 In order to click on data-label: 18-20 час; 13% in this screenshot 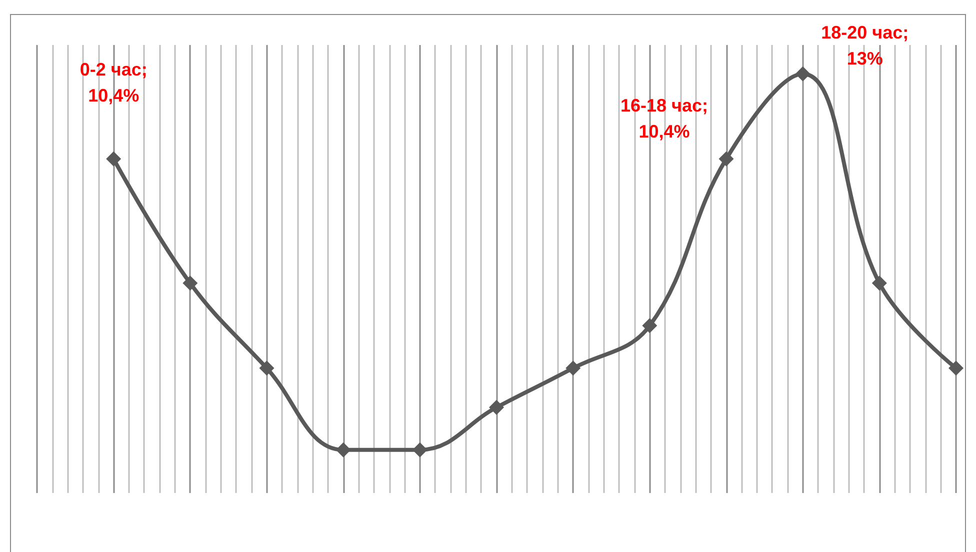, I will do `click(865, 45)`.